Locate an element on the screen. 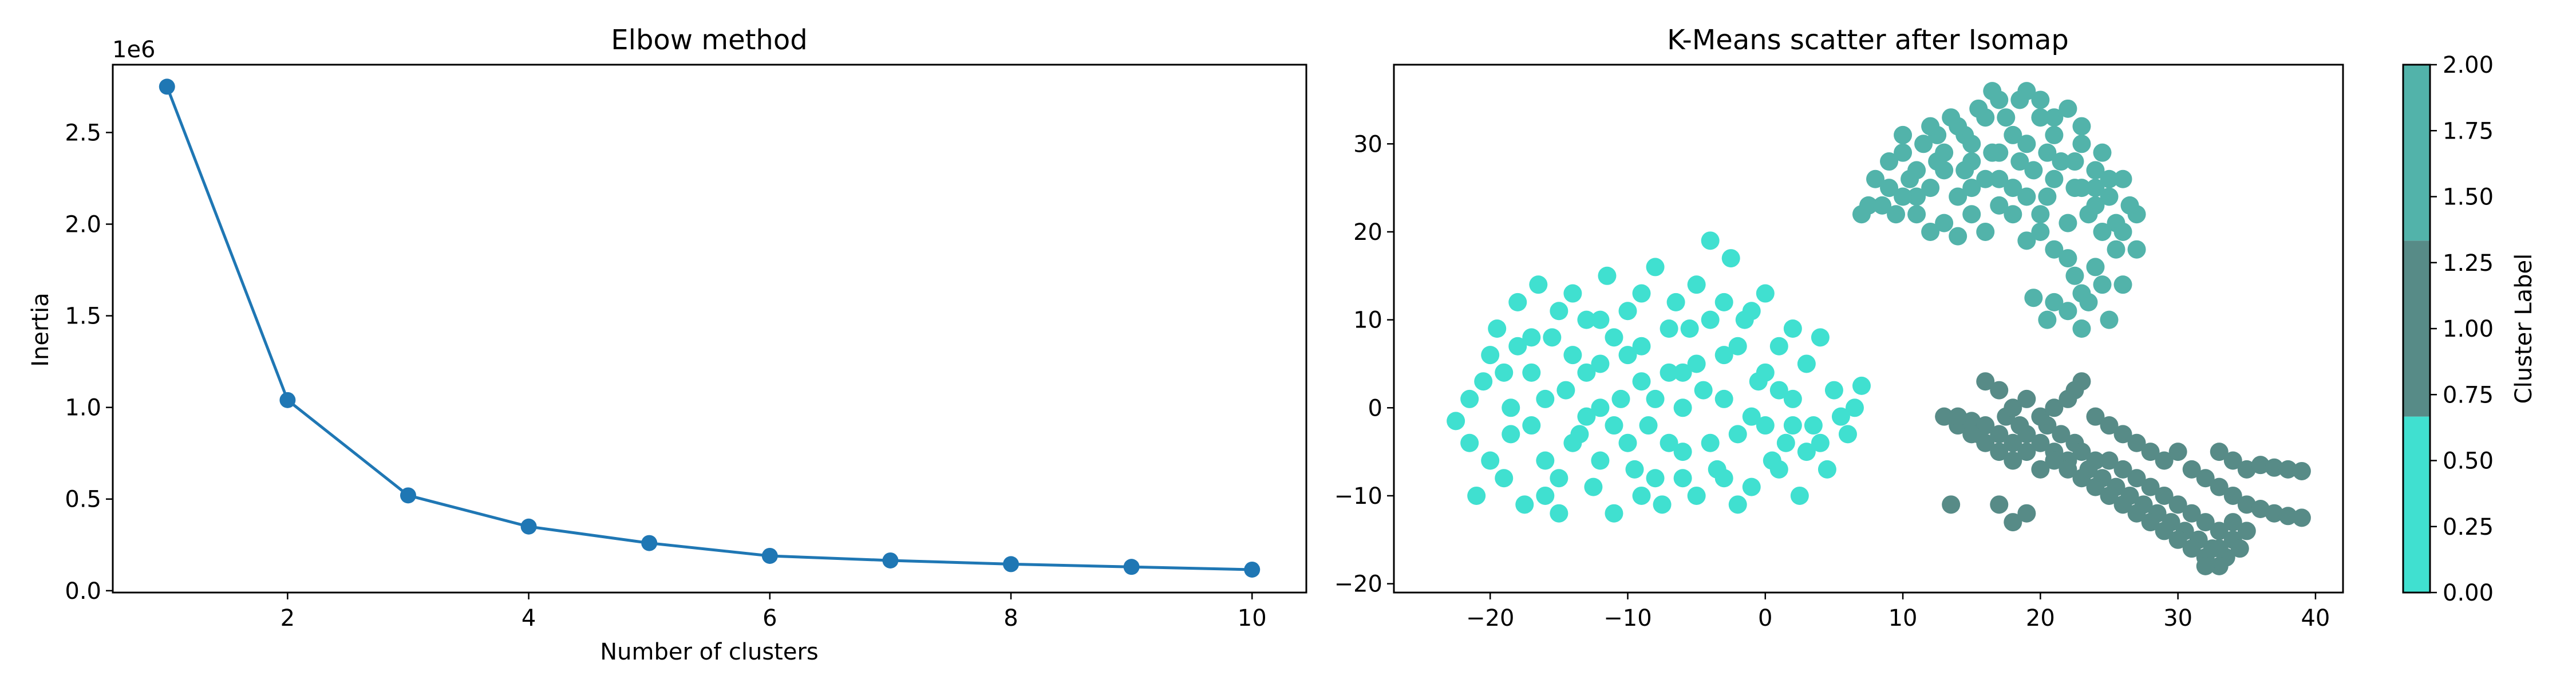 Image resolution: width=2576 pixels, height=687 pixels. colorbar-tick-label: 0.50 is located at coordinates (2468, 462).